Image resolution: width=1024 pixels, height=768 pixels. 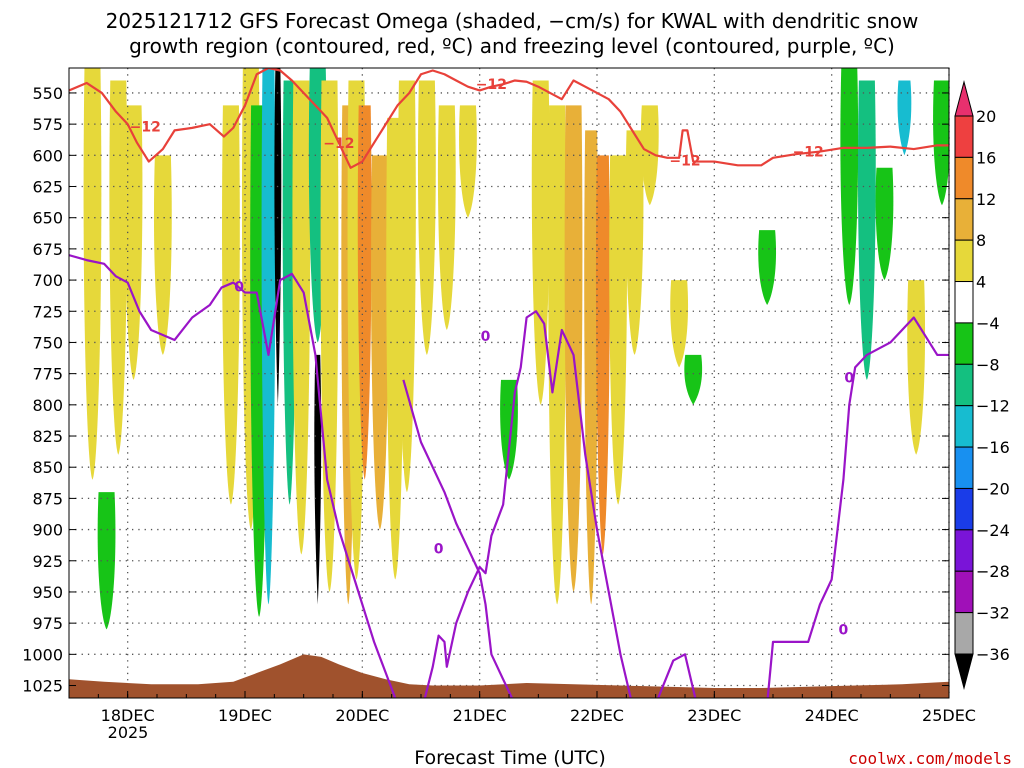 I want to click on y-tick-label: 550, so click(x=47, y=93).